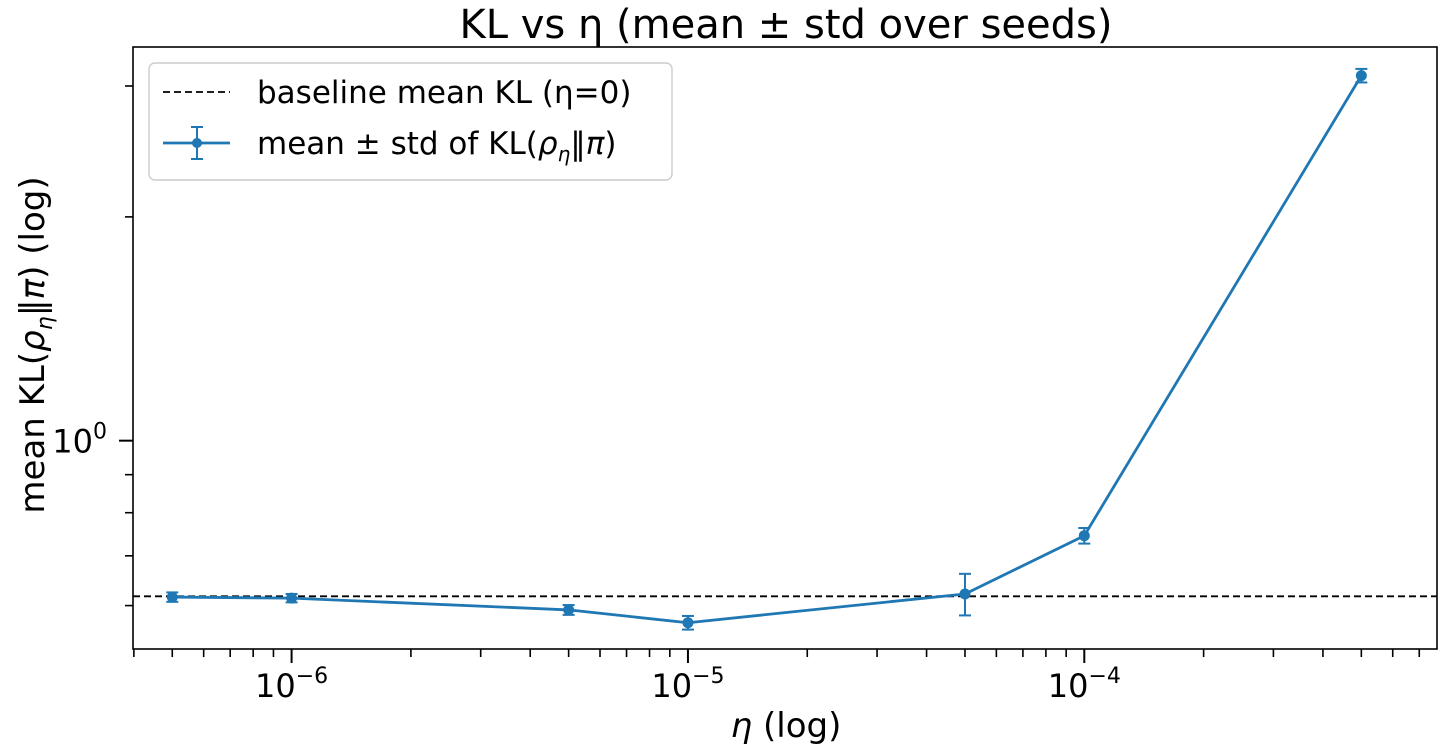  I want to click on x-tick-label: 10⁻⁵, so click(687, 684).